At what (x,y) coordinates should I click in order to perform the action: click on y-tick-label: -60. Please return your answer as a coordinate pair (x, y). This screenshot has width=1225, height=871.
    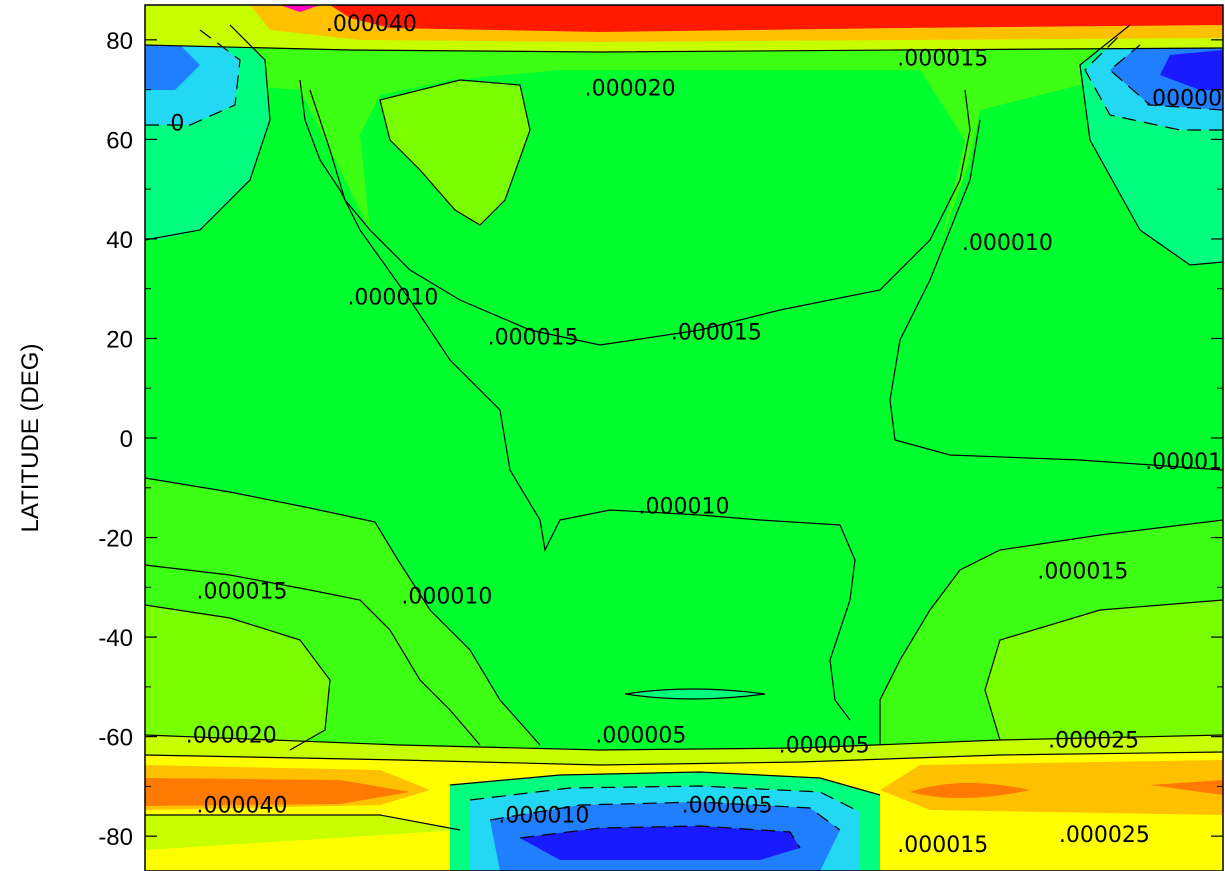
    Looking at the image, I should click on (115, 738).